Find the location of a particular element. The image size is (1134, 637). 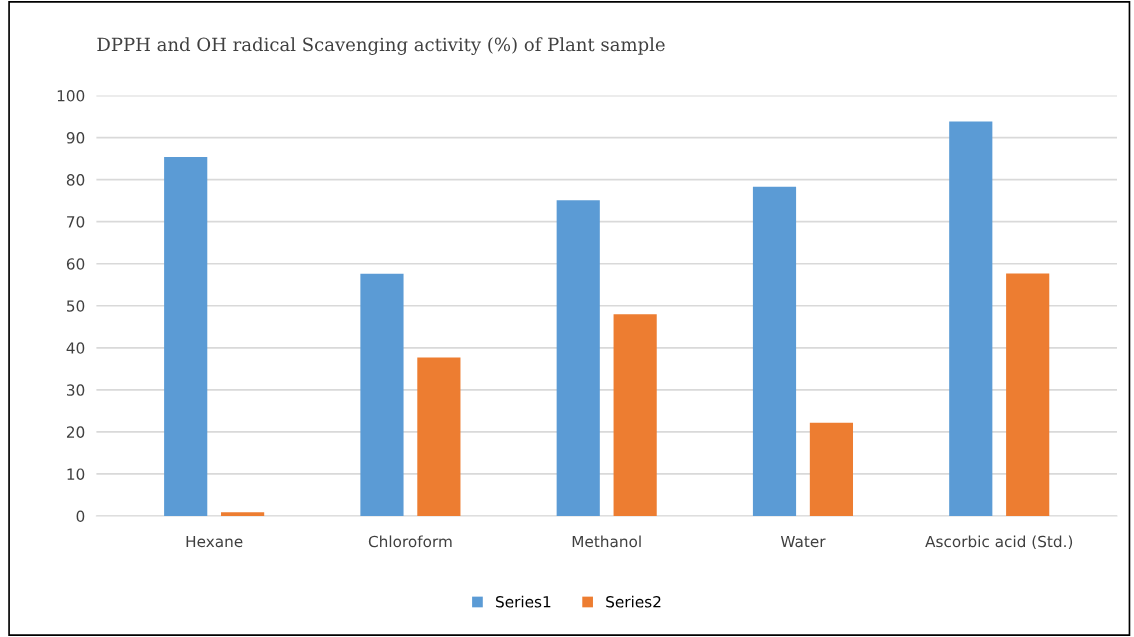

x-tick-label: Hexane is located at coordinates (214, 541).